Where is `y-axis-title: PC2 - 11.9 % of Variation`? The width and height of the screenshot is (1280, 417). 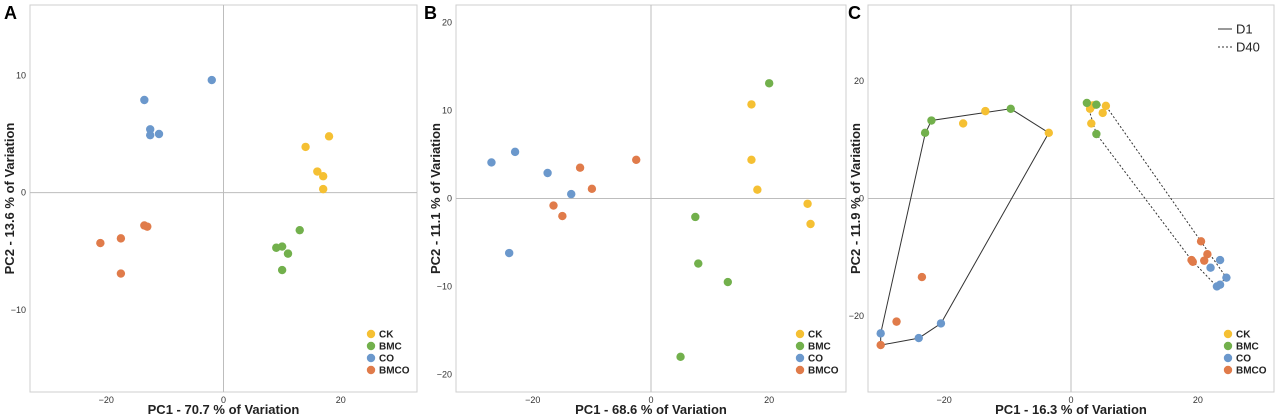 y-axis-title: PC2 - 11.9 % of Variation is located at coordinates (855, 198).